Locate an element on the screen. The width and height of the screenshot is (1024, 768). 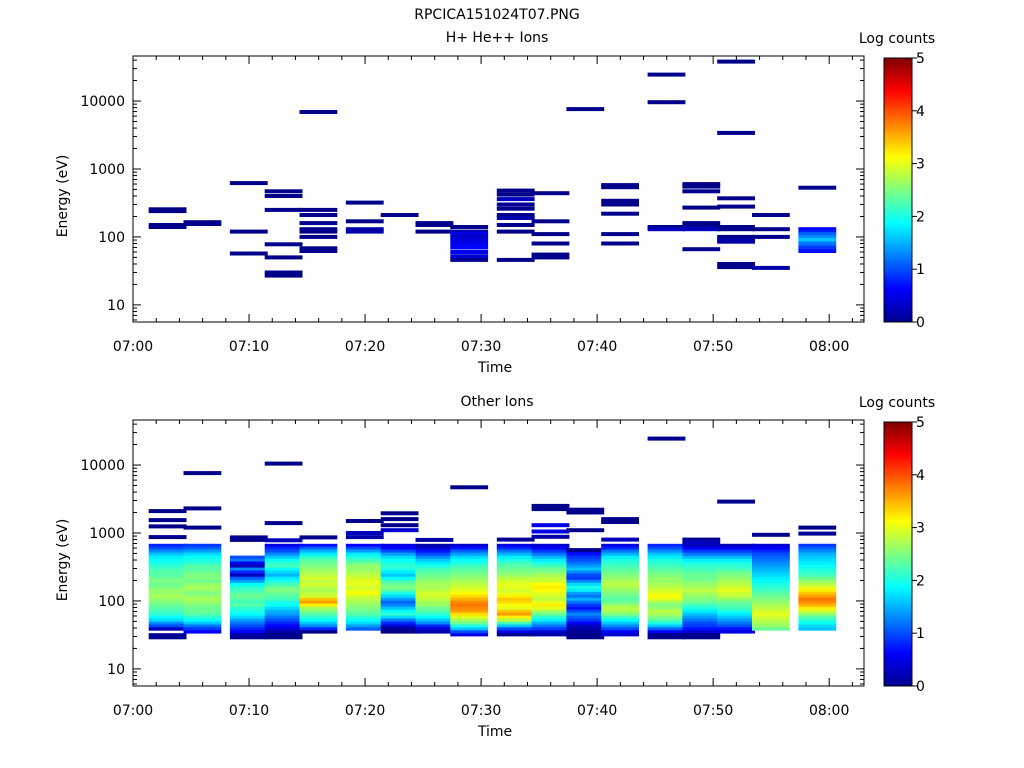
x-tick-label: 08:00 is located at coordinates (829, 711).